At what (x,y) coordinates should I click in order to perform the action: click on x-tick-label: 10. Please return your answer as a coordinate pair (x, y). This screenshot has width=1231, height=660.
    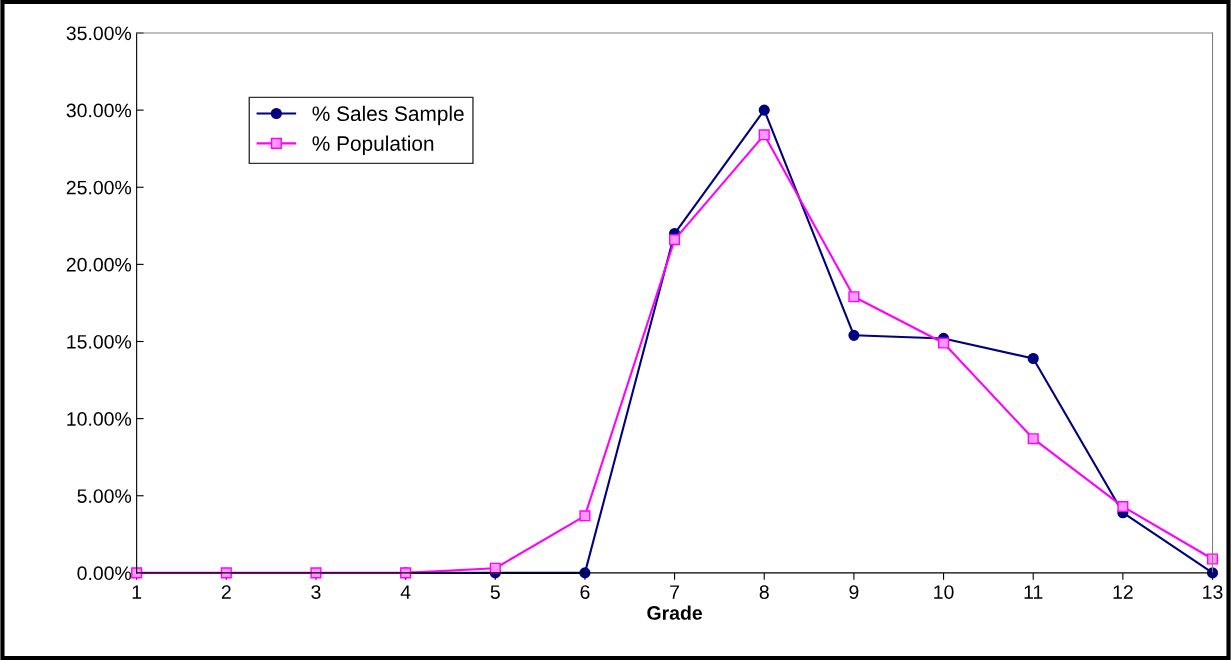
    Looking at the image, I should click on (944, 592).